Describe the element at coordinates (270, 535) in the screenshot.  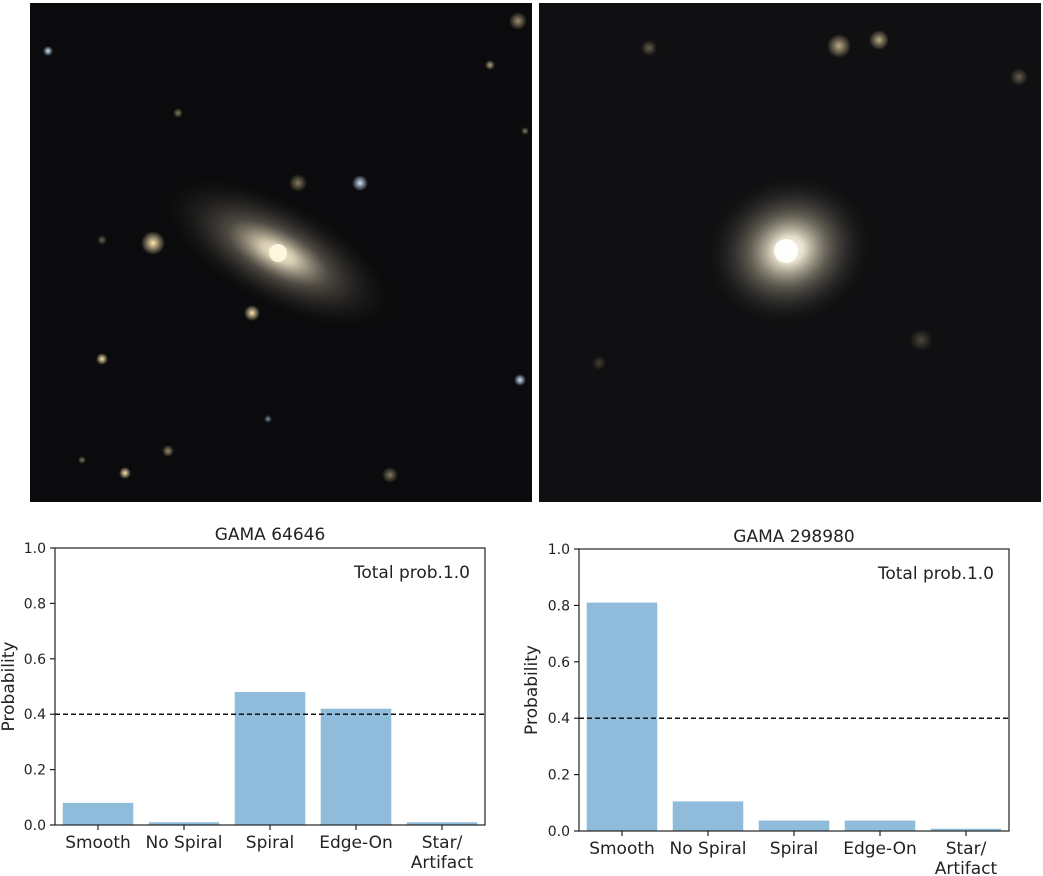
I see `chart-title: GAMA 64646` at that location.